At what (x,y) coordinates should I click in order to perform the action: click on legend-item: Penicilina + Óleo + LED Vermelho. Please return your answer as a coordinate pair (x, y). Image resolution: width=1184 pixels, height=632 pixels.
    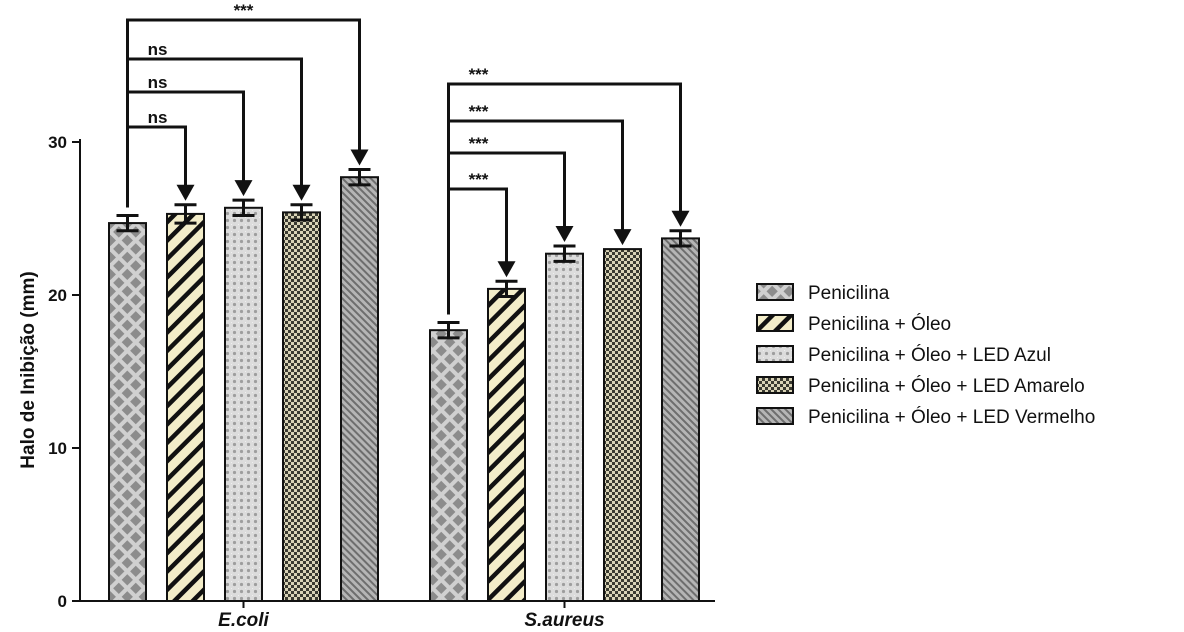
    Looking at the image, I should click on (925, 417).